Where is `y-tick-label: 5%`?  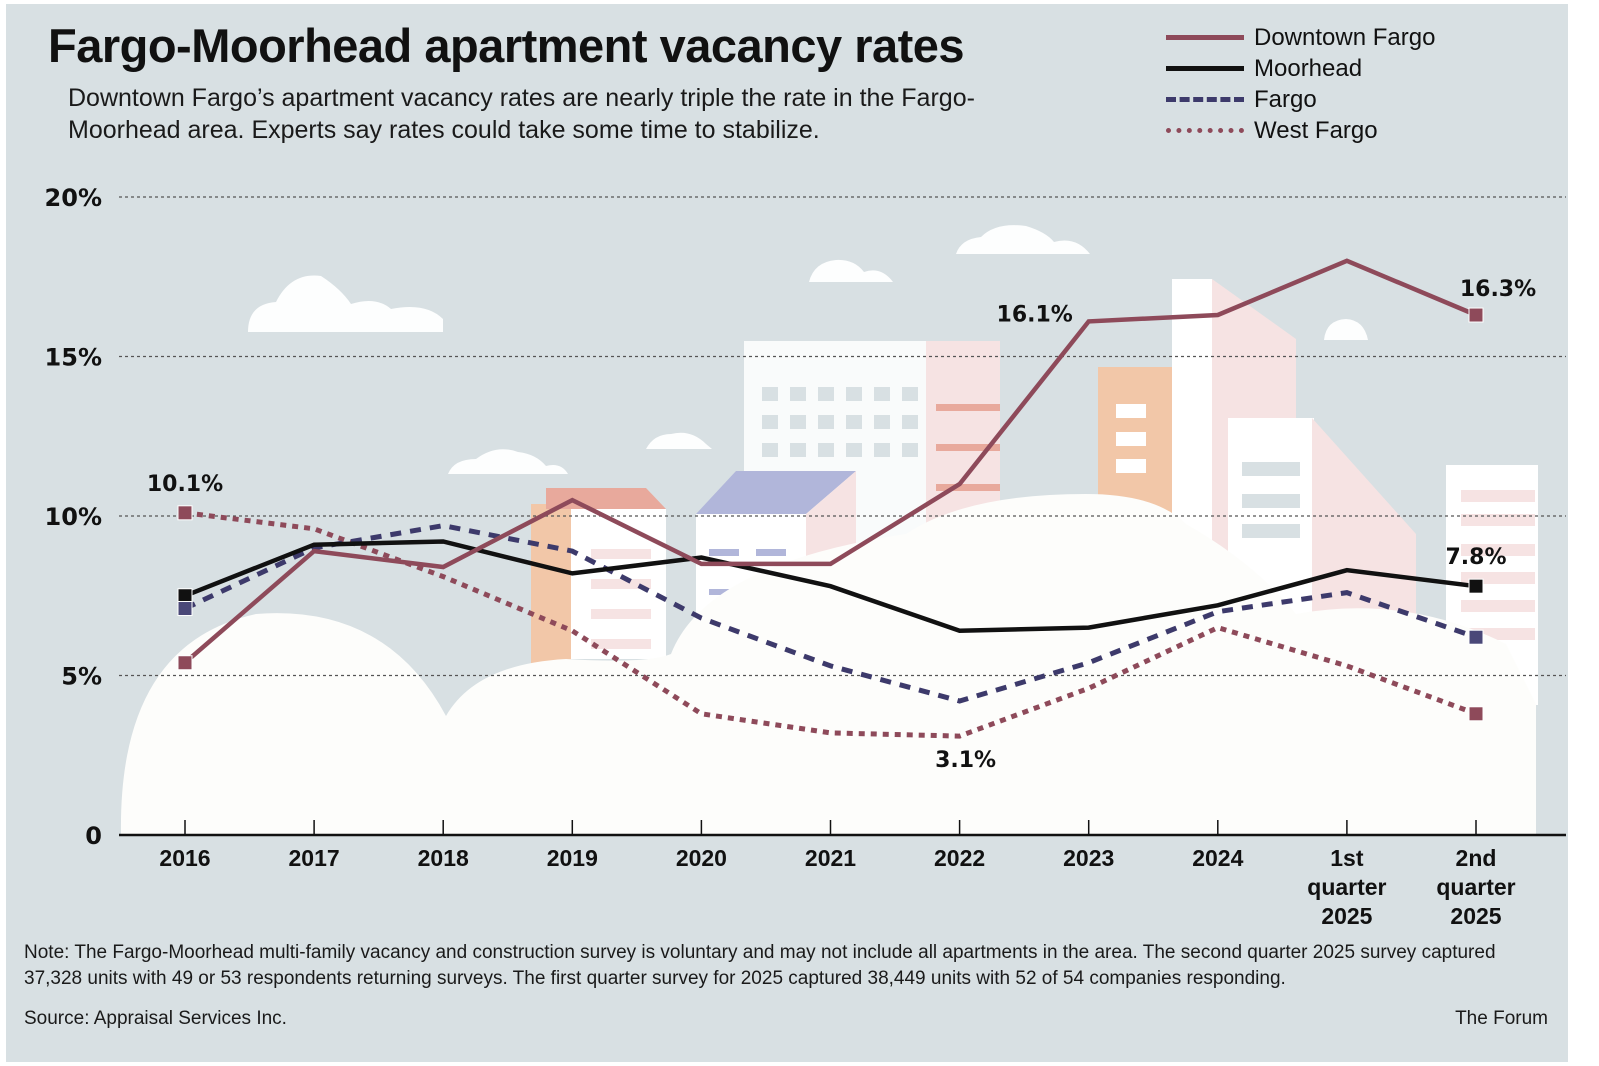 y-tick-label: 5% is located at coordinates (81, 677).